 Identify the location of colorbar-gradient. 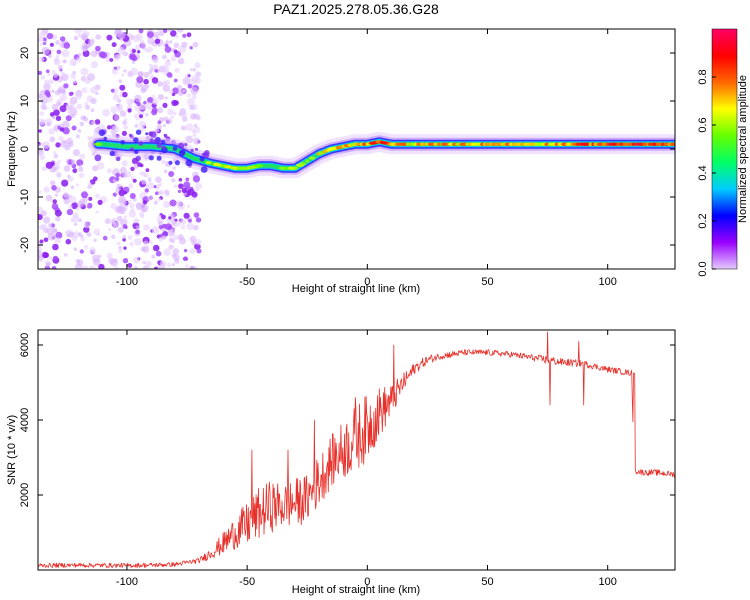
(724, 149).